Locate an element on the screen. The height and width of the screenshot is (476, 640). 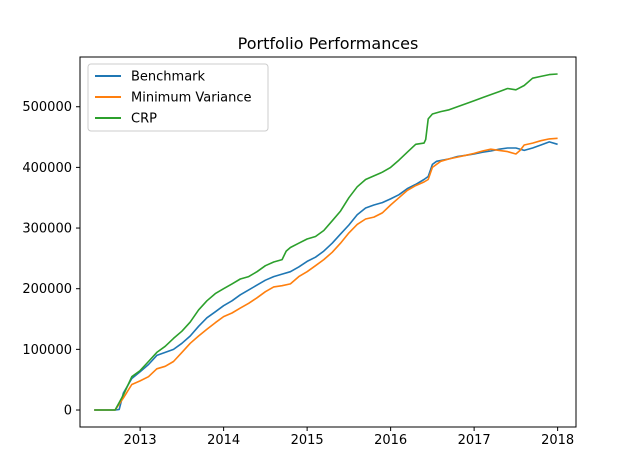
legend: Benchmark Minimum Variance CRP is located at coordinates (178, 97).